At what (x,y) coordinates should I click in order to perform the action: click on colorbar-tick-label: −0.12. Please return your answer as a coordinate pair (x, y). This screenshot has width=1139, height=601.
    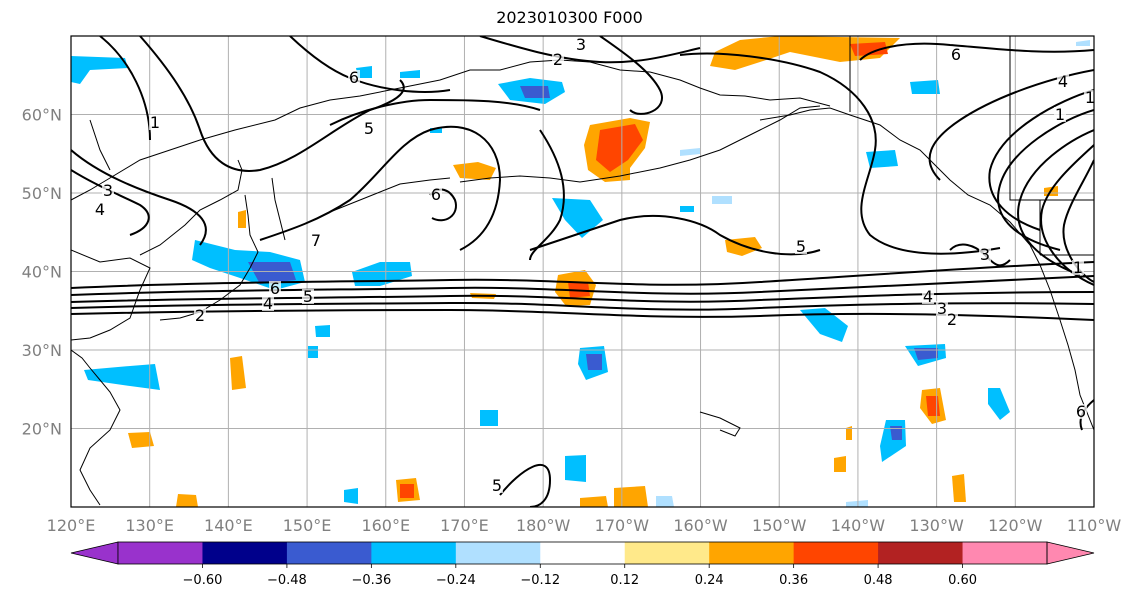
    Looking at the image, I should click on (540, 580).